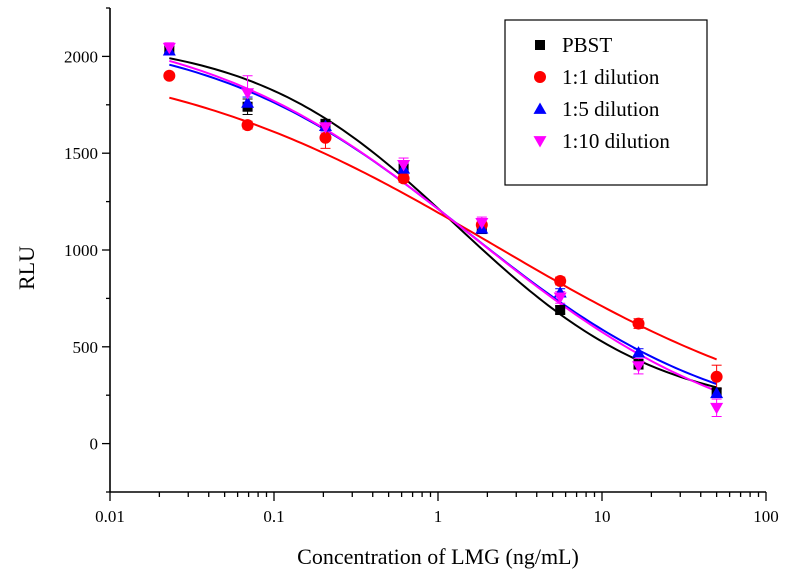 The image size is (788, 583). Describe the element at coordinates (26, 268) in the screenshot. I see `y-axis-title: RLU` at that location.